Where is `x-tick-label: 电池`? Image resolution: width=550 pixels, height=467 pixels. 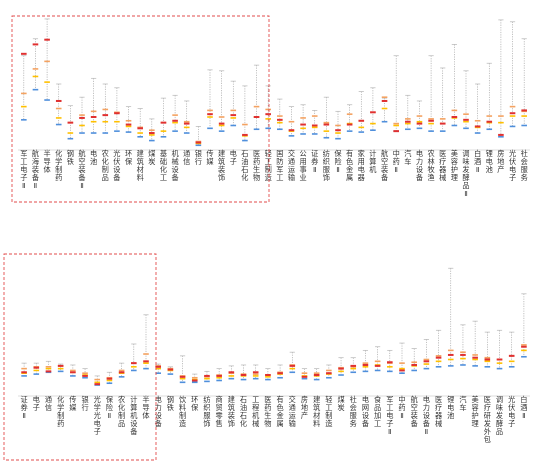 x-tick-label: 电池 is located at coordinates (93, 157).